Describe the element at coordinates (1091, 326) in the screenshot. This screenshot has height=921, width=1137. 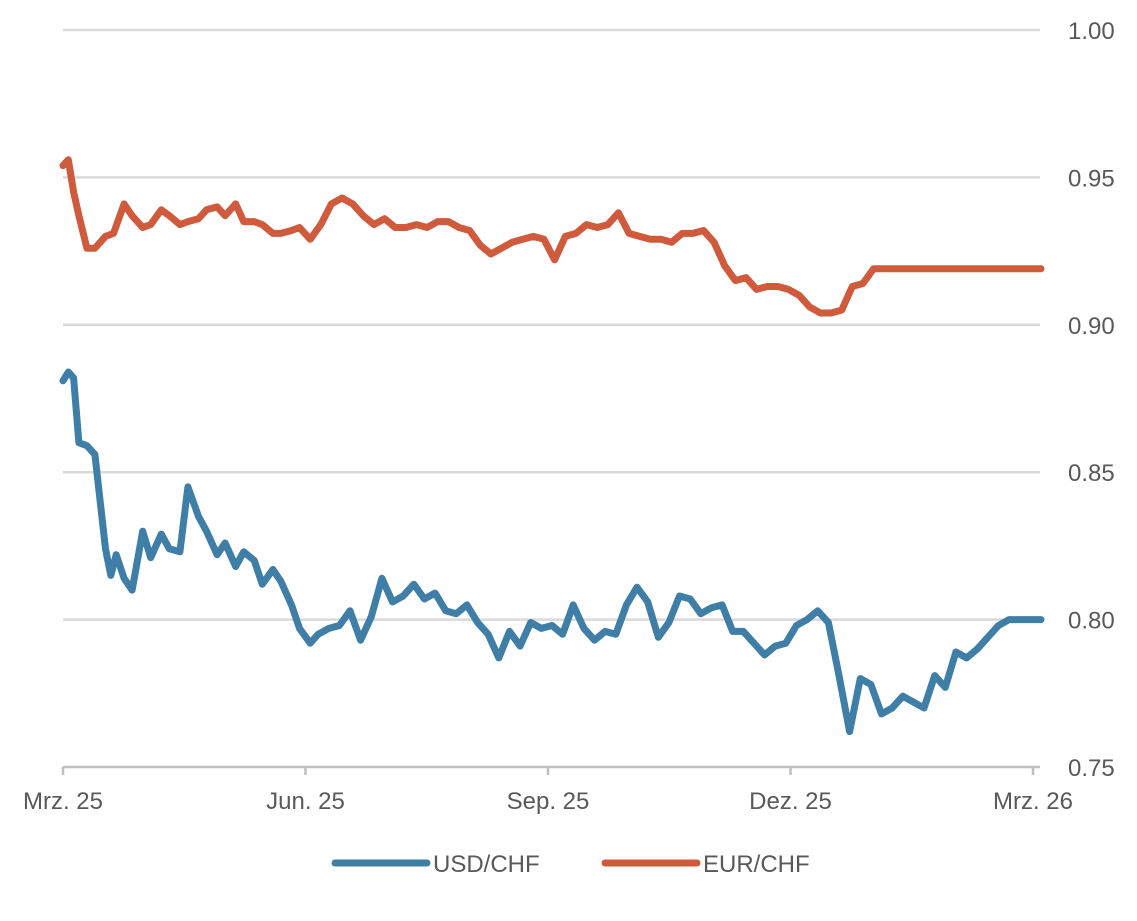
I see `y-tick-label: 0.90` at that location.